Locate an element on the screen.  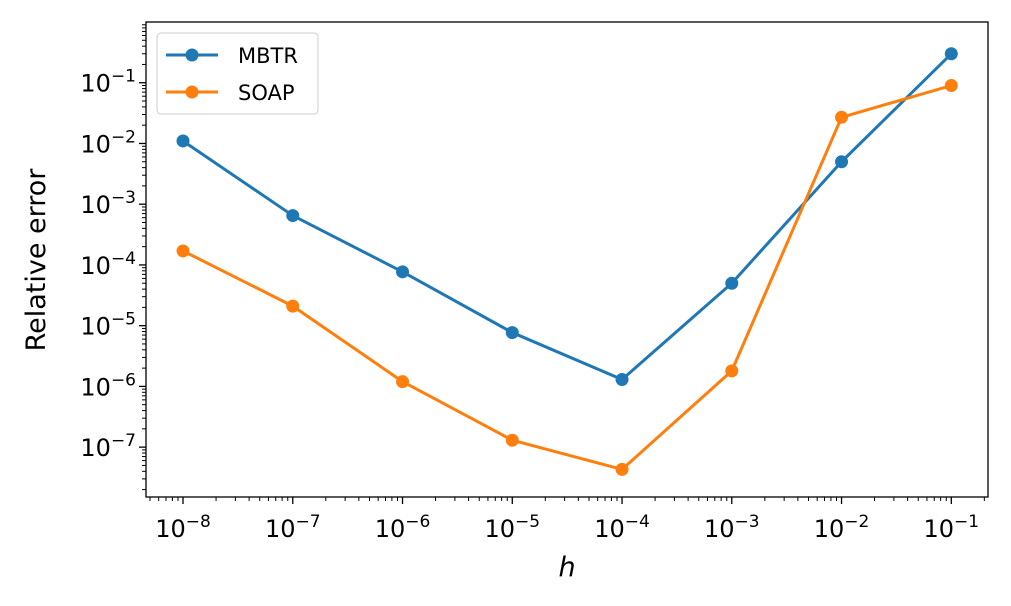
legend-mbtr-label: MBTR is located at coordinates (268, 56).